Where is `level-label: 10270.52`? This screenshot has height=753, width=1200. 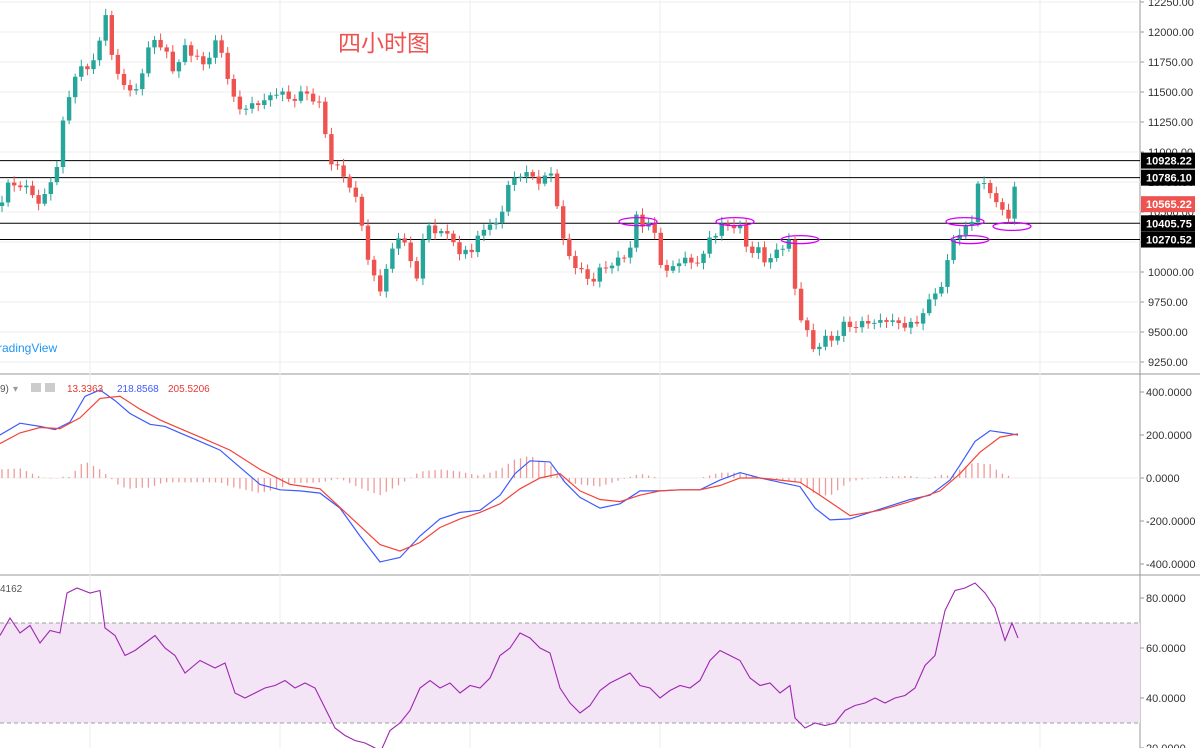 level-label: 10270.52 is located at coordinates (1169, 241).